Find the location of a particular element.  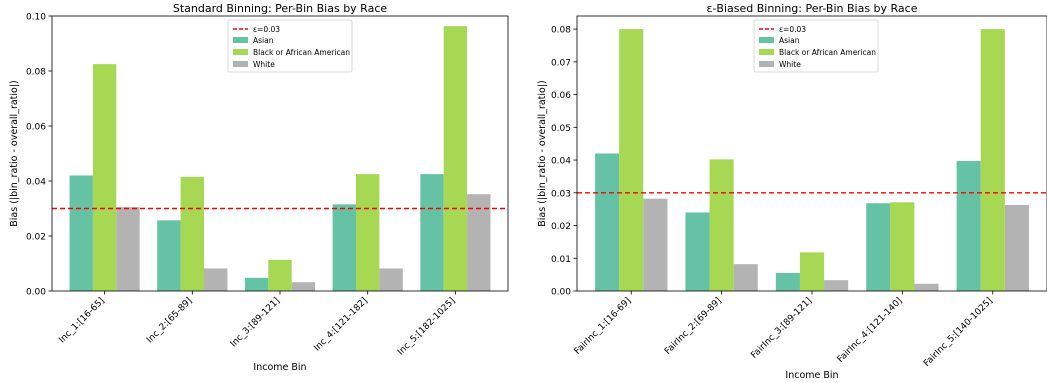

y-tick-label: 0.05 is located at coordinates (561, 129).